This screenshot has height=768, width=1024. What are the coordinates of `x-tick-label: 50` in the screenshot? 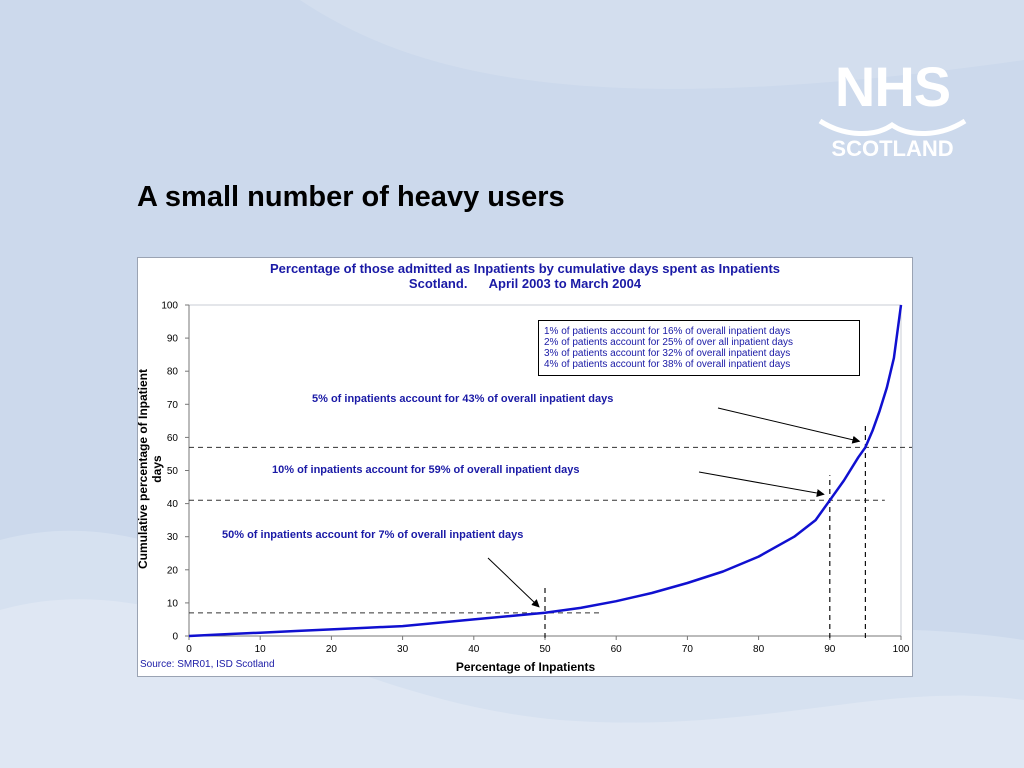 It's located at (545, 649).